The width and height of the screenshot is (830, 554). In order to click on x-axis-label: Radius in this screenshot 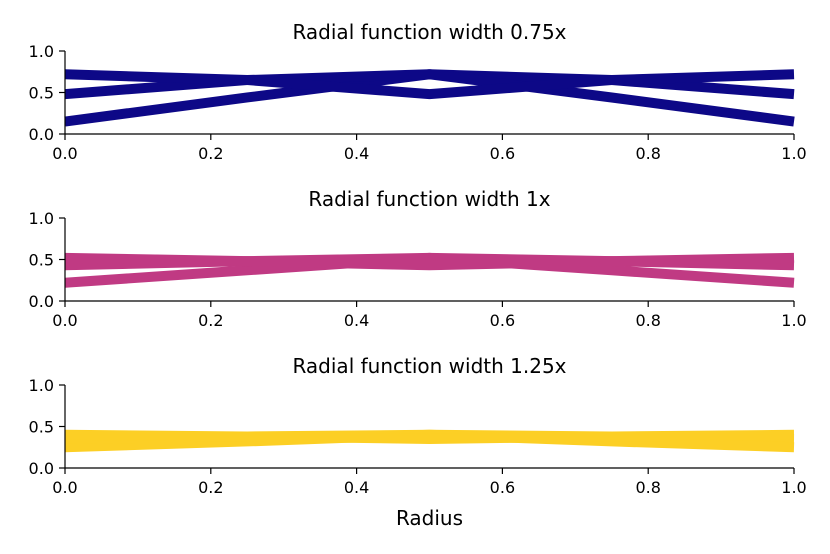, I will do `click(429, 518)`.